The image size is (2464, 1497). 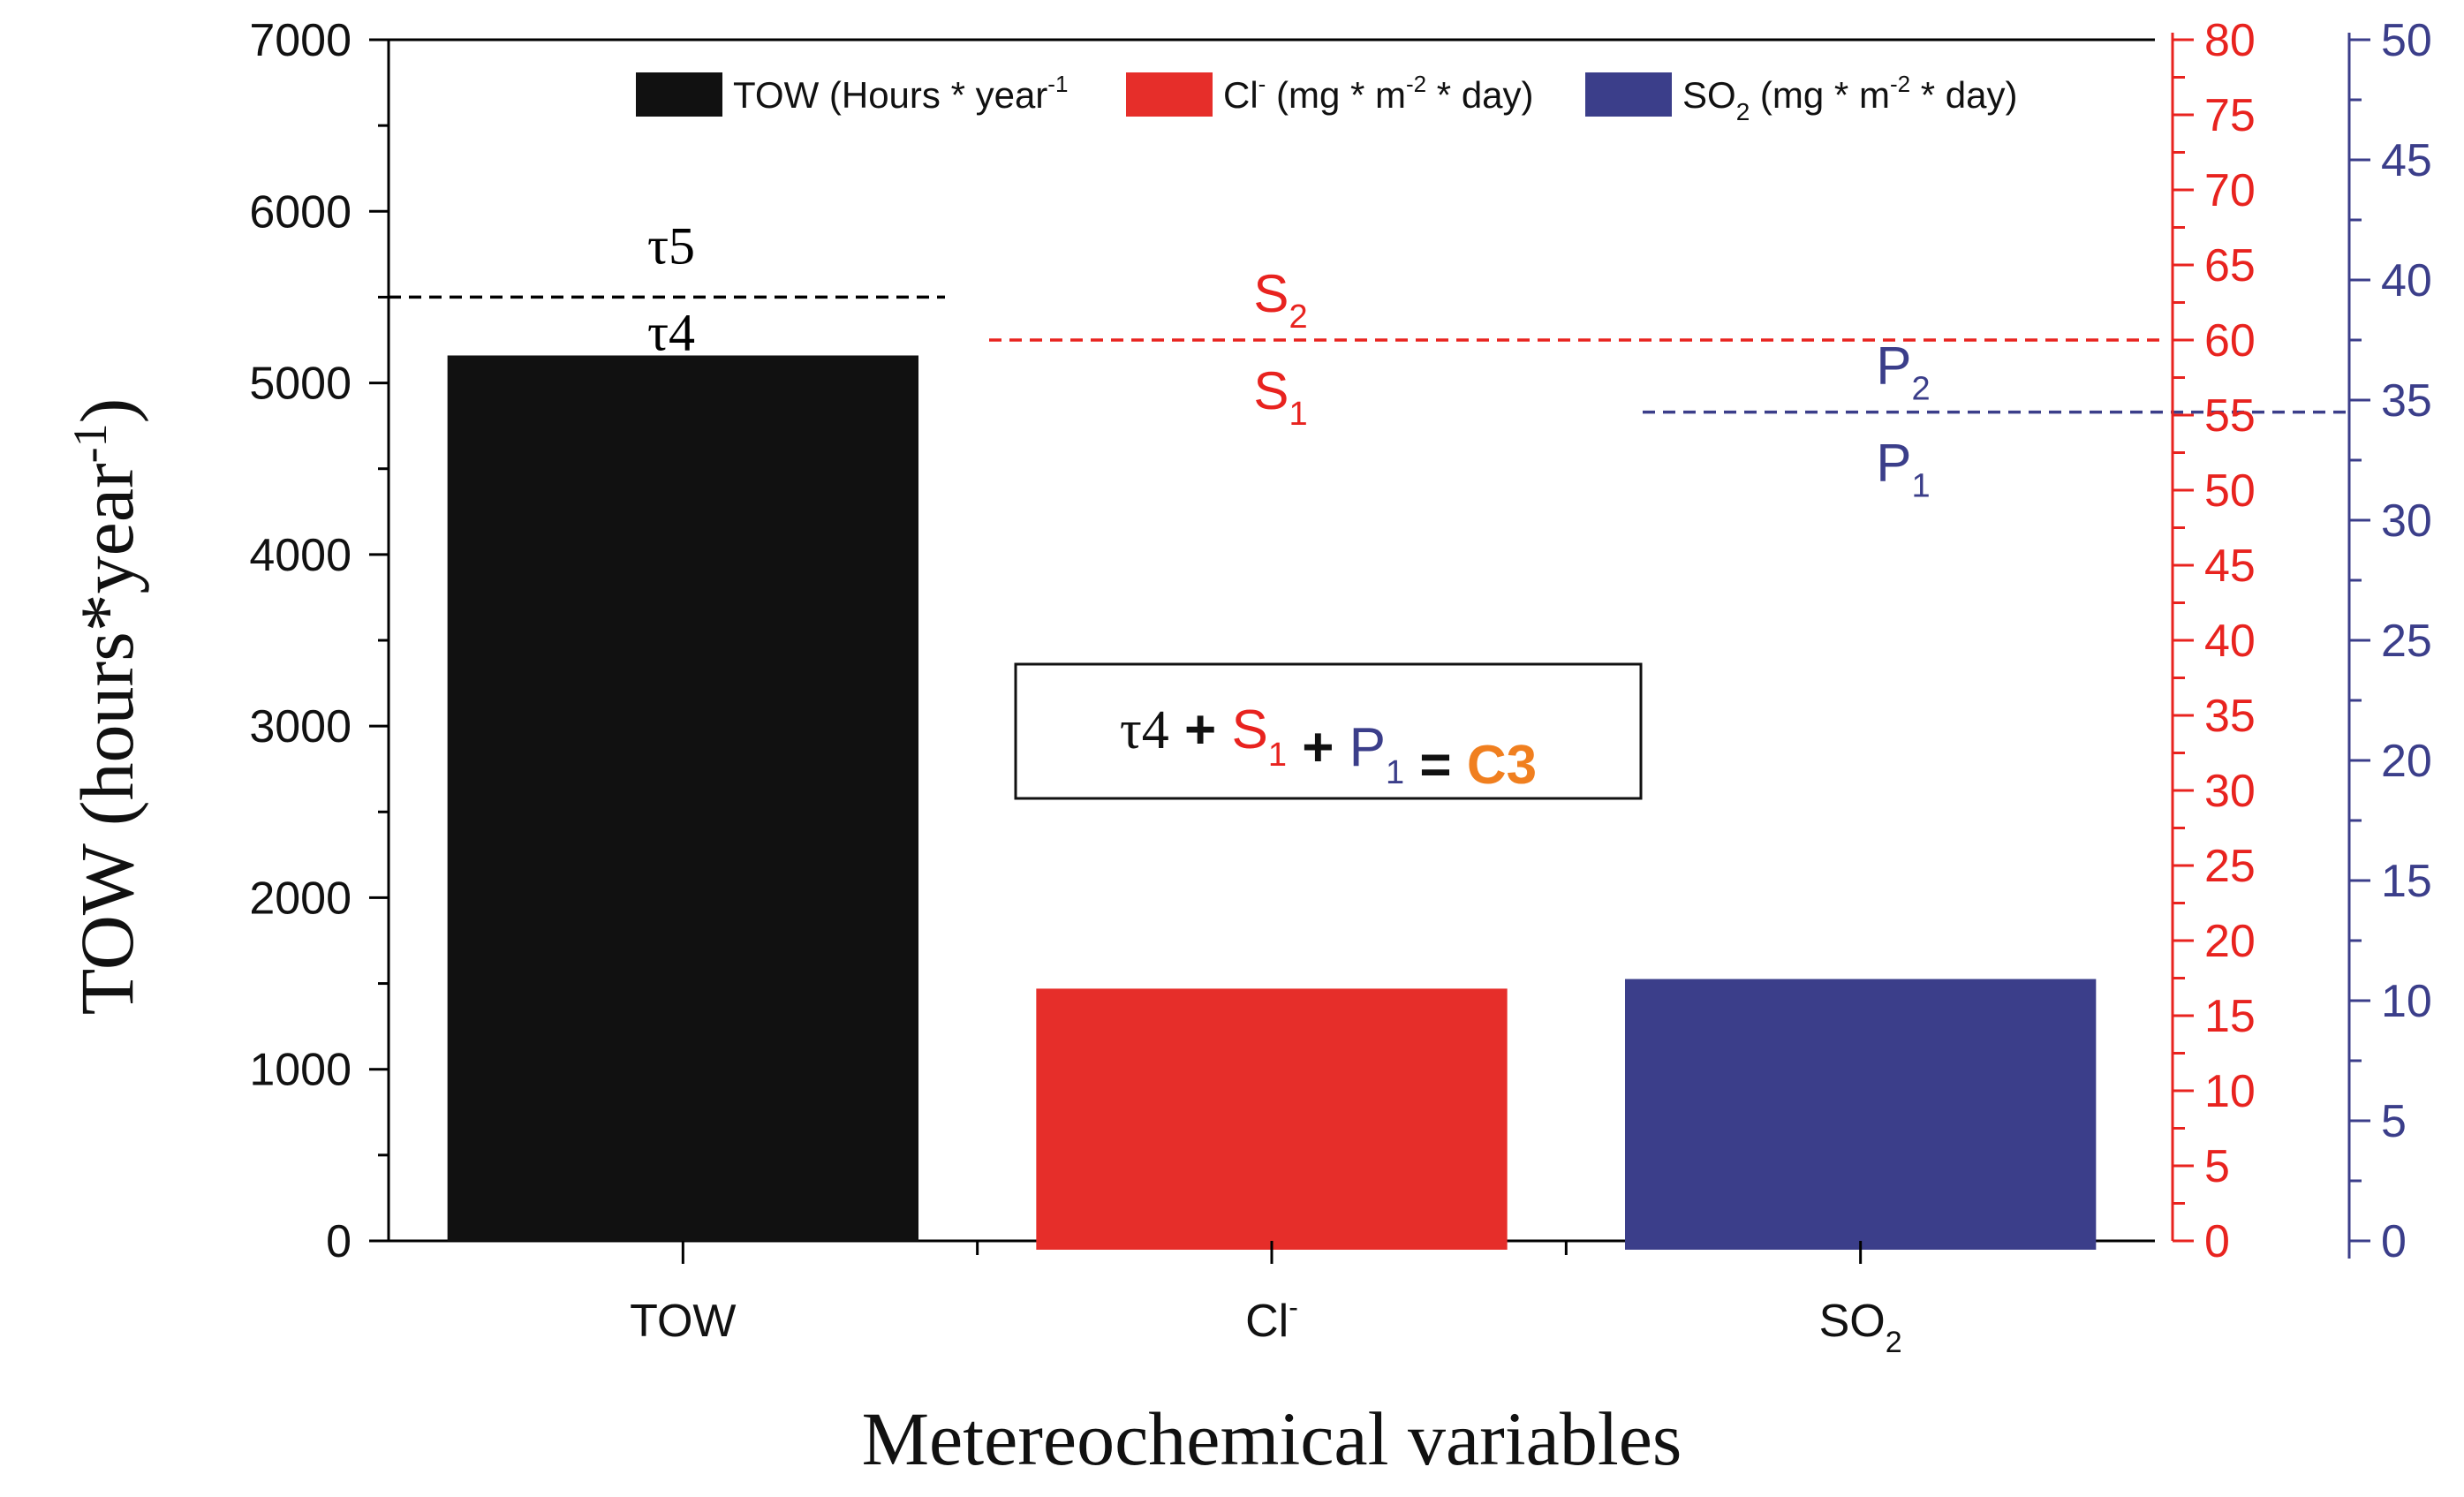 I want to click on blue-axis-tick-label: 15, so click(x=2406, y=881).